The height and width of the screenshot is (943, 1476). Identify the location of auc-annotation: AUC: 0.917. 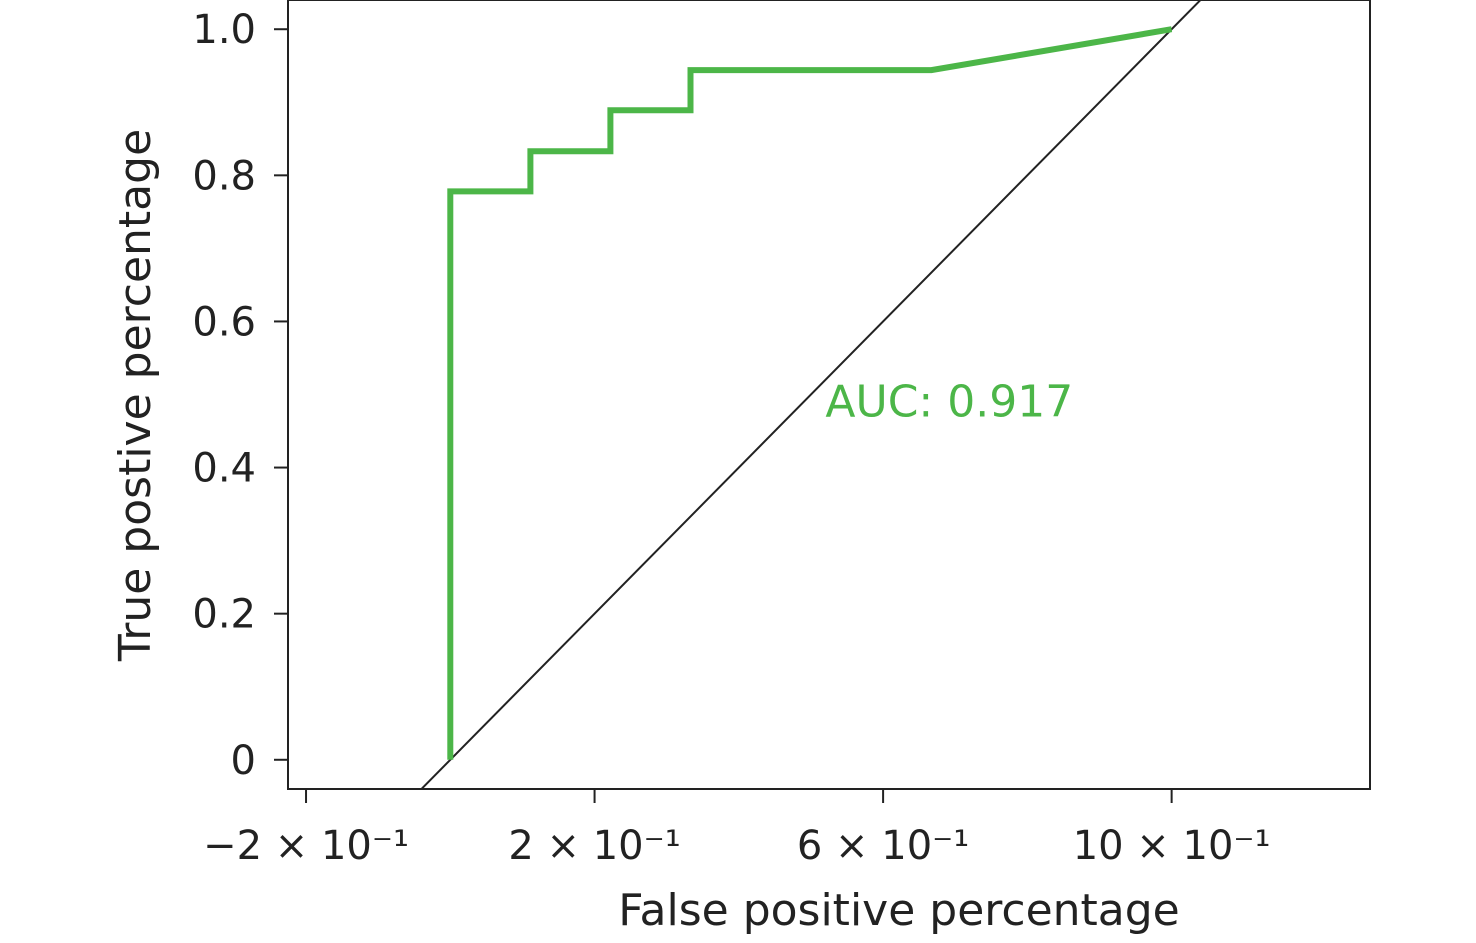
(949, 401).